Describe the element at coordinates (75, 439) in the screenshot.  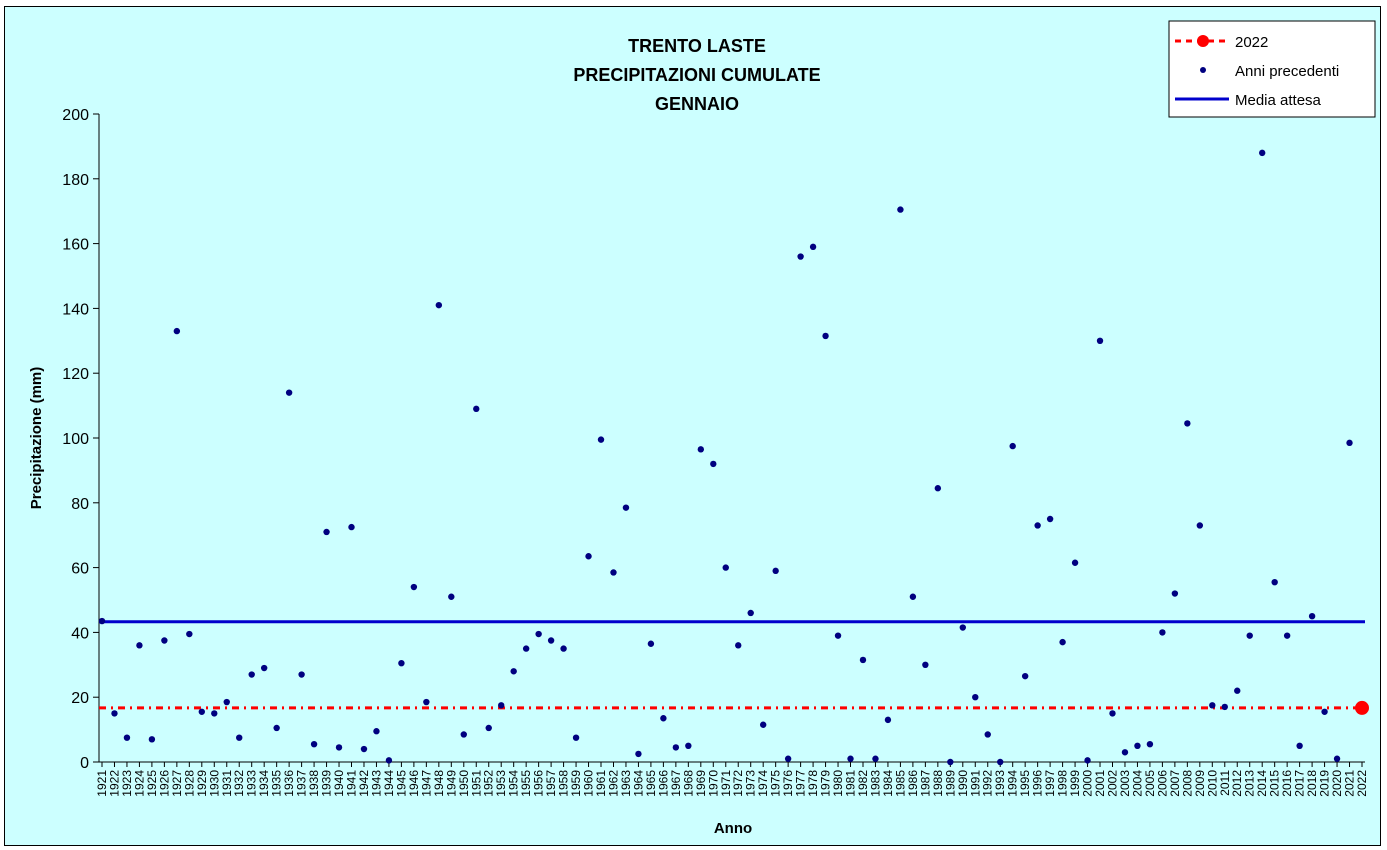
I see `y-tick-label: 100` at that location.